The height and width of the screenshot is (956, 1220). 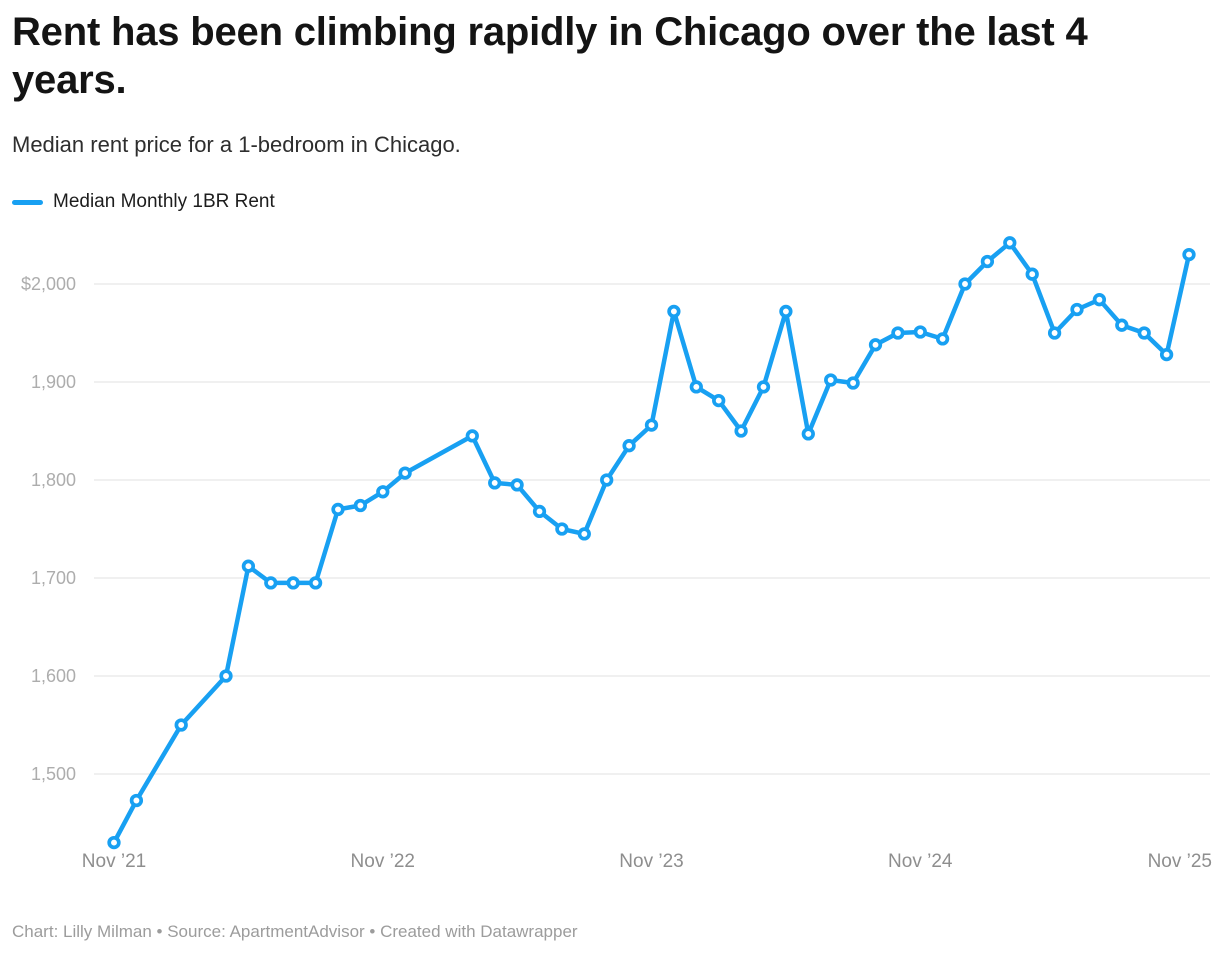 What do you see at coordinates (383, 861) in the screenshot?
I see `x-tick-label: Nov ’22` at bounding box center [383, 861].